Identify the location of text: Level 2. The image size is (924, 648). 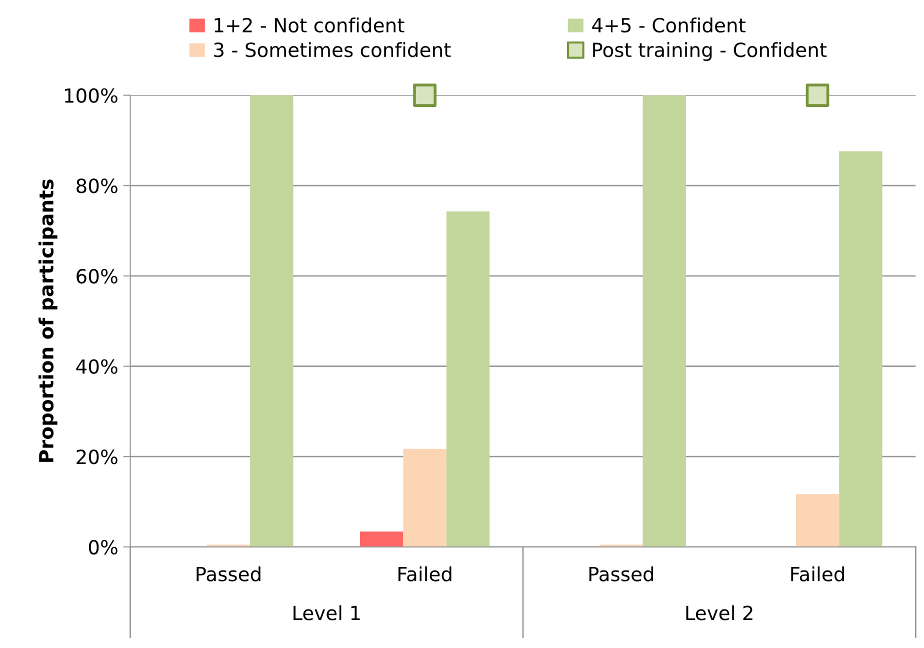
(719, 612).